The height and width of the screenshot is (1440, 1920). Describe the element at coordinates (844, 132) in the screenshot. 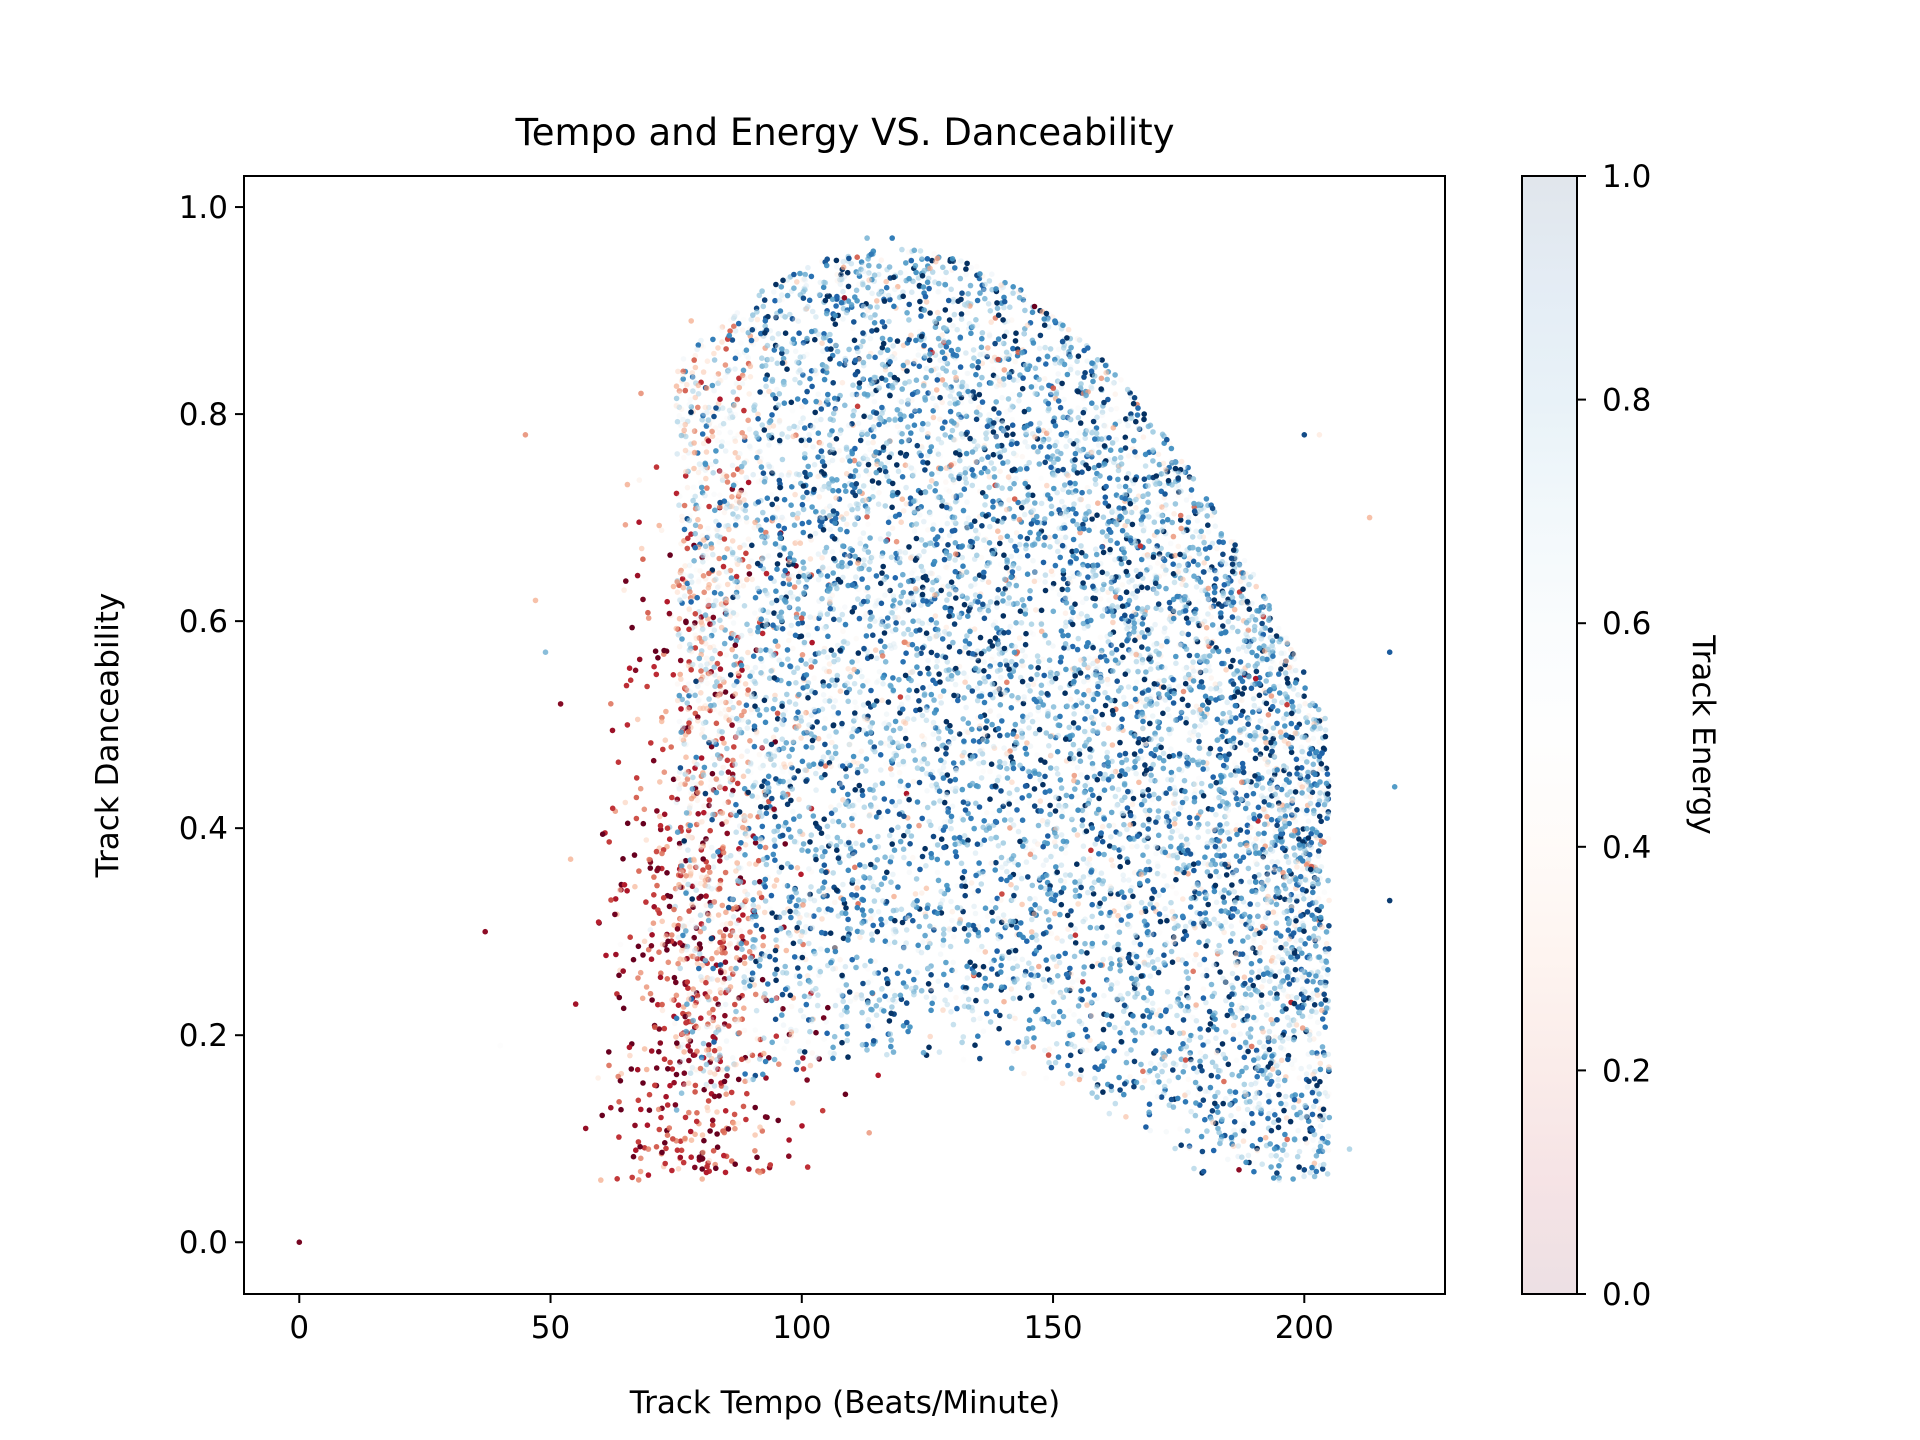

I see `chart-title: Tempo and Energy VS. Danceability` at that location.